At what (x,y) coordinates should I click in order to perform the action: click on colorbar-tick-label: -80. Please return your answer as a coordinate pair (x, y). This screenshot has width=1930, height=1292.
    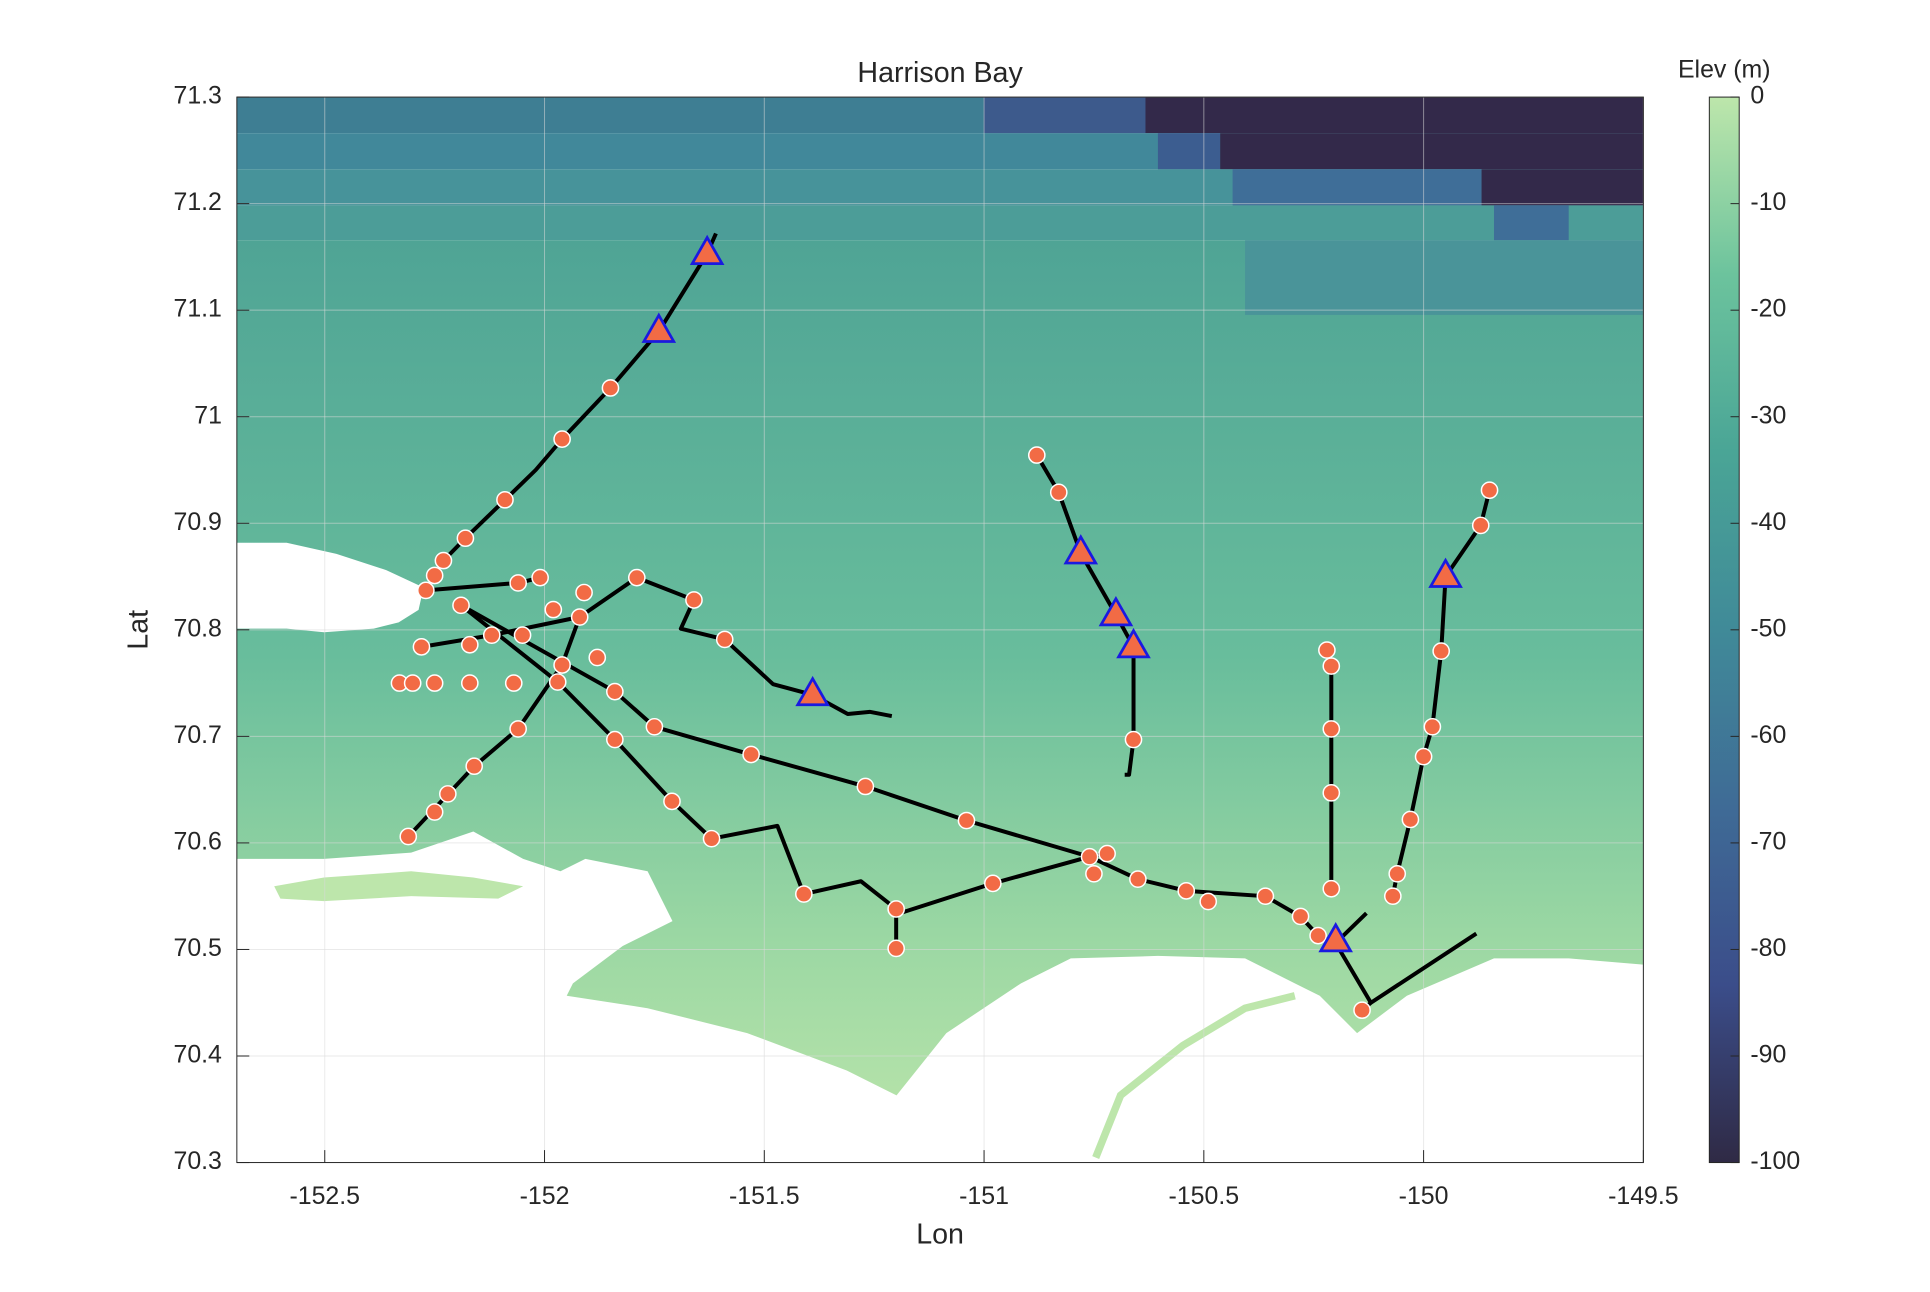
    Looking at the image, I should click on (1768, 948).